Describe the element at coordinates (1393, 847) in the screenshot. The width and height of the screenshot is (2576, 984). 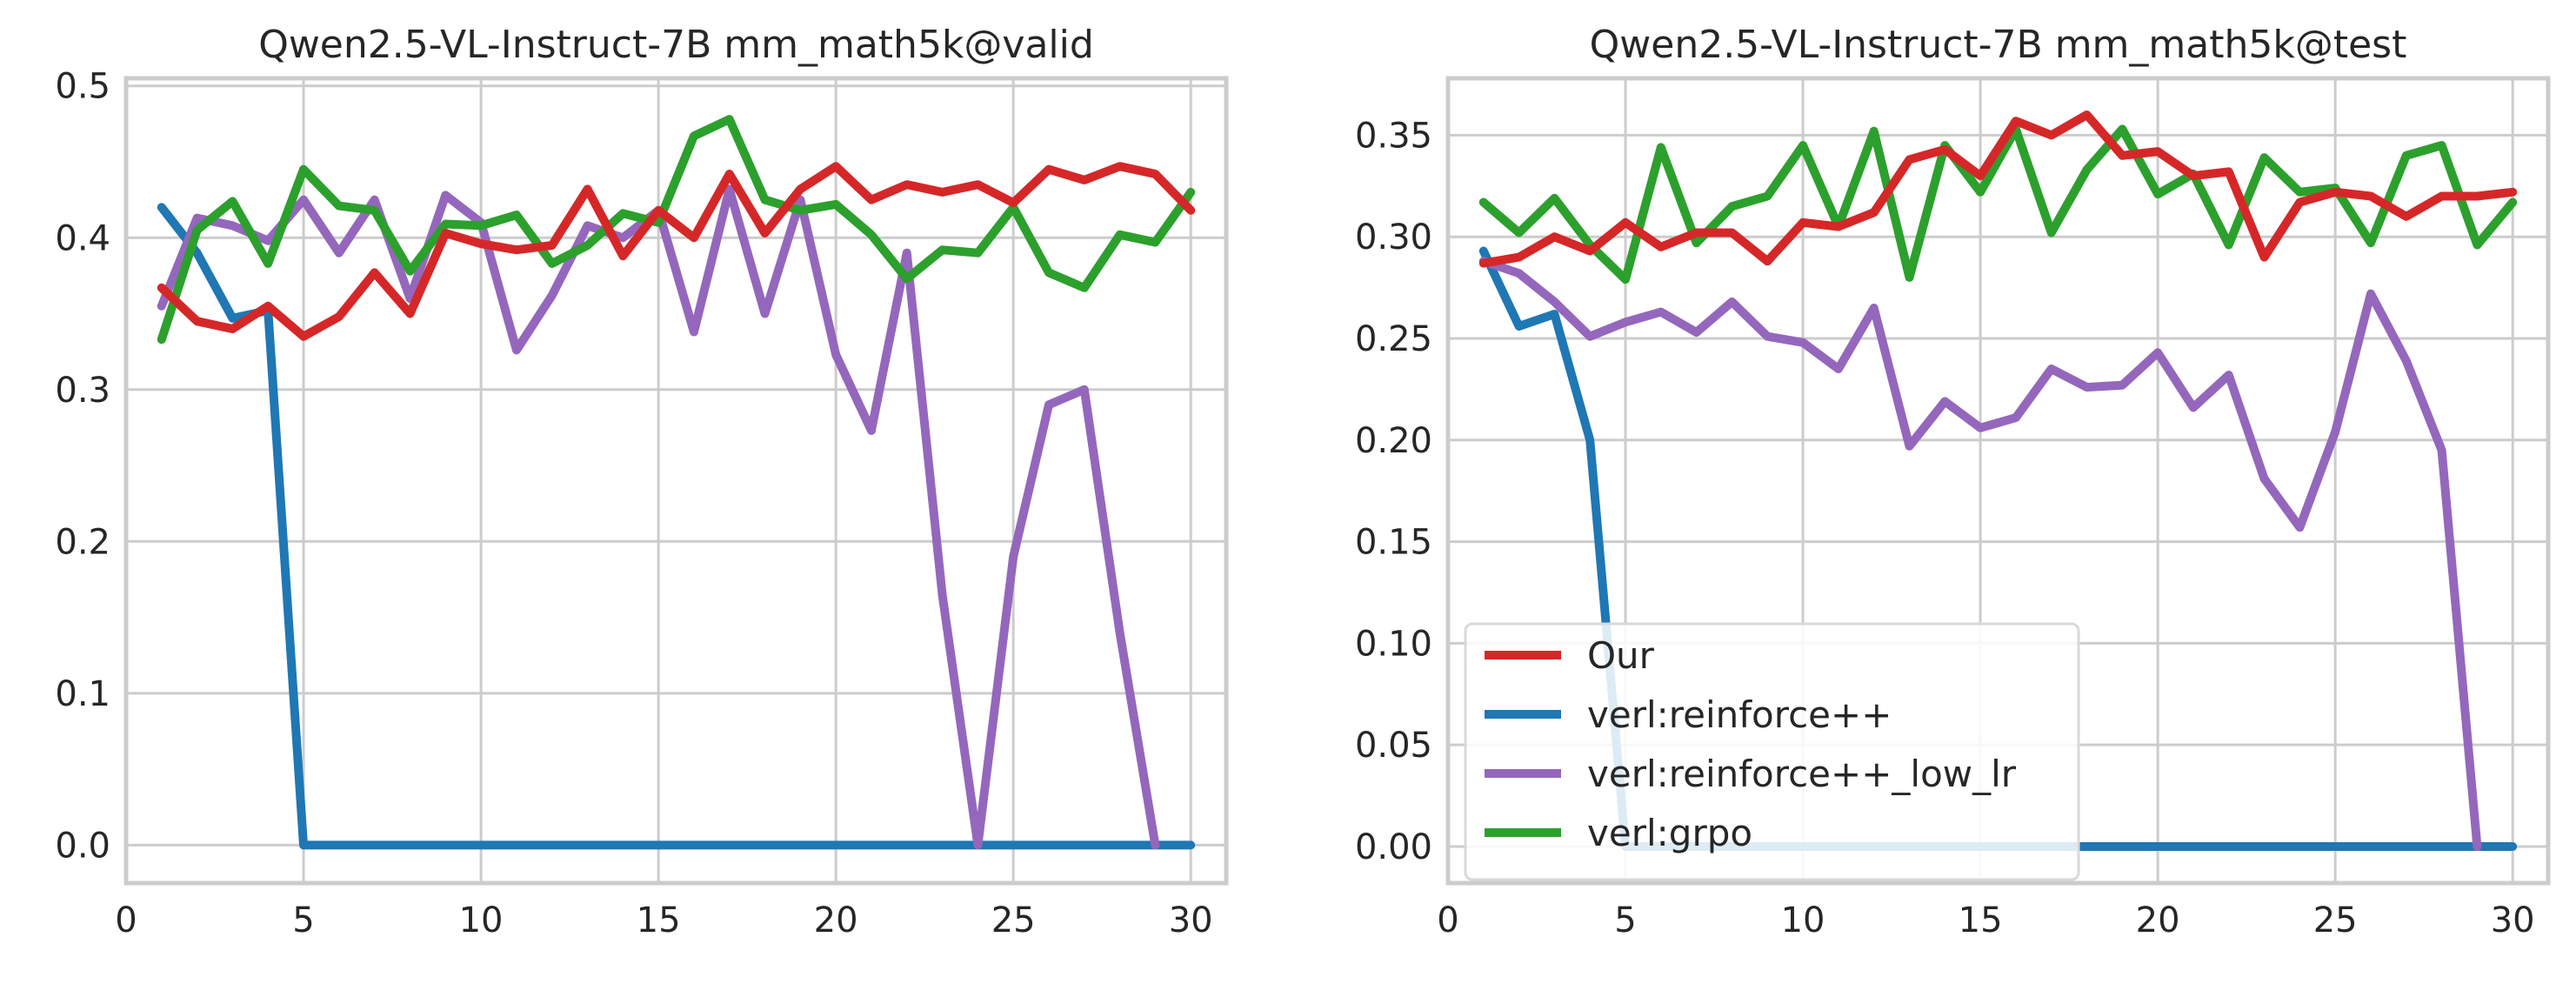
I see `y-tick-label: 0.00` at that location.